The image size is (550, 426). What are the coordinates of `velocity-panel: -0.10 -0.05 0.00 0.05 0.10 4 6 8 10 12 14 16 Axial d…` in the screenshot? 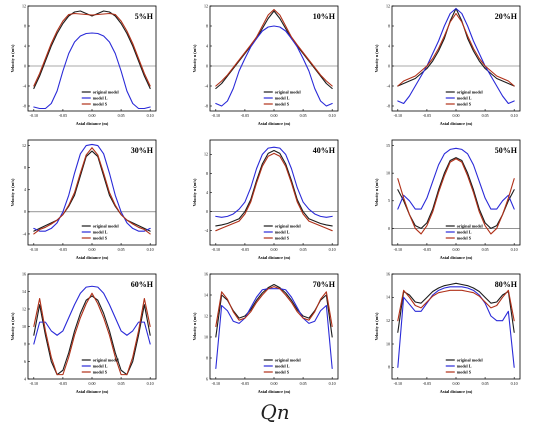 It's located at (83, 332).